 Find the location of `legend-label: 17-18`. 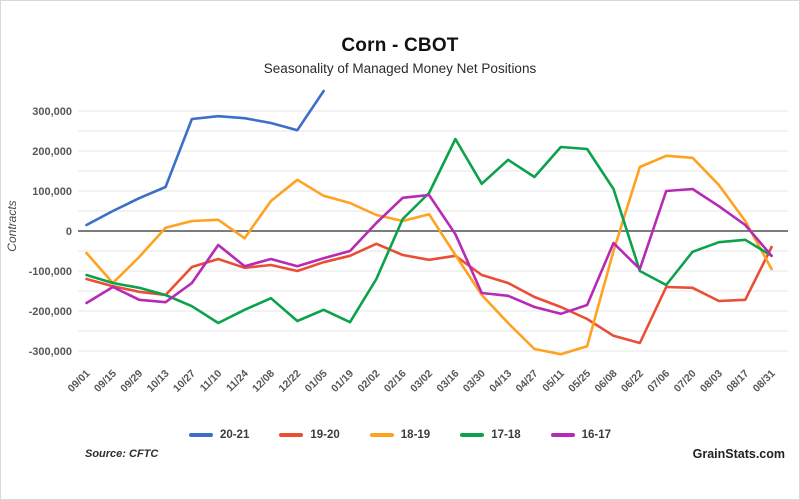

legend-label: 17-18 is located at coordinates (506, 435).